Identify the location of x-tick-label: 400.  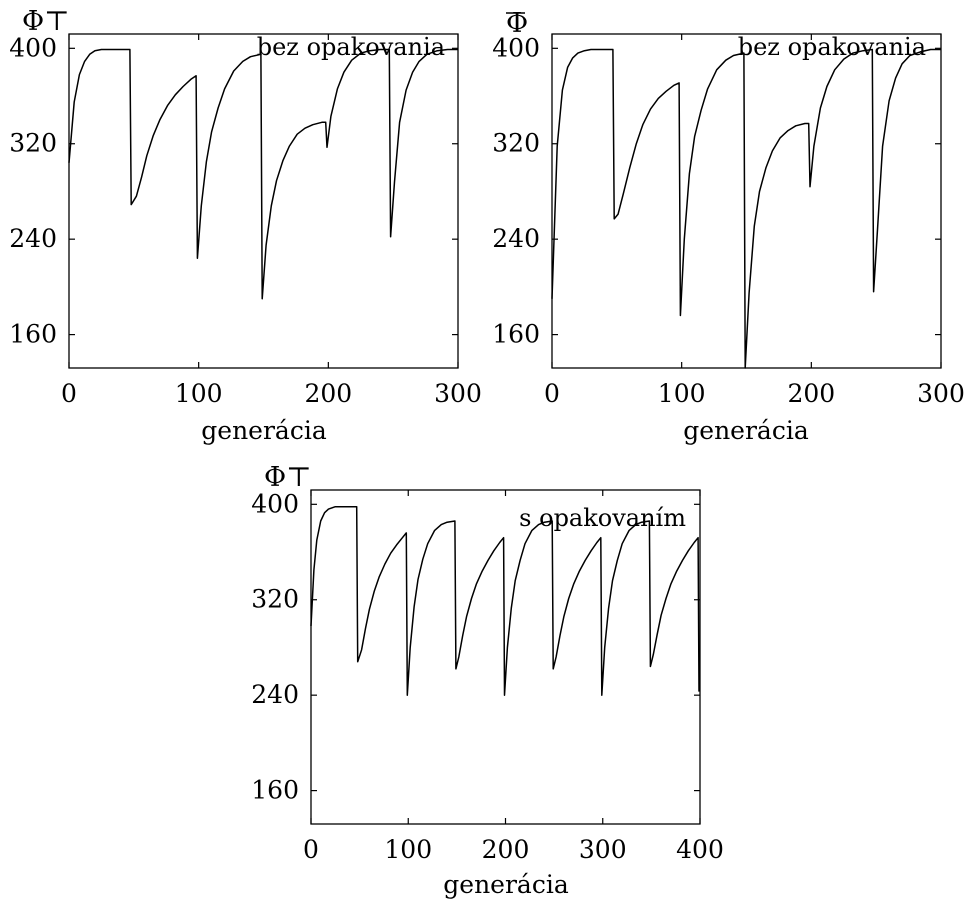
(700, 849).